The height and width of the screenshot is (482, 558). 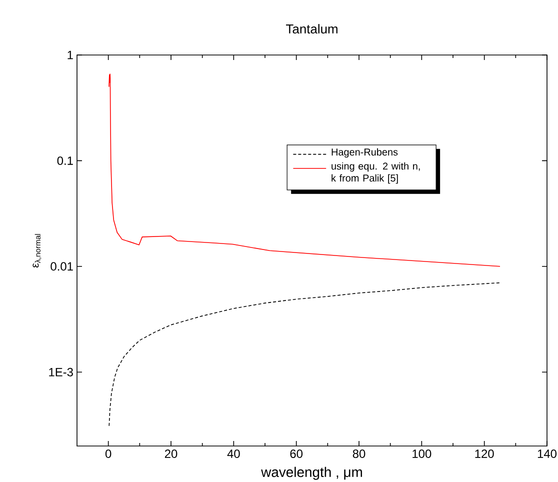 What do you see at coordinates (547, 454) in the screenshot?
I see `x-tick-label: 140` at bounding box center [547, 454].